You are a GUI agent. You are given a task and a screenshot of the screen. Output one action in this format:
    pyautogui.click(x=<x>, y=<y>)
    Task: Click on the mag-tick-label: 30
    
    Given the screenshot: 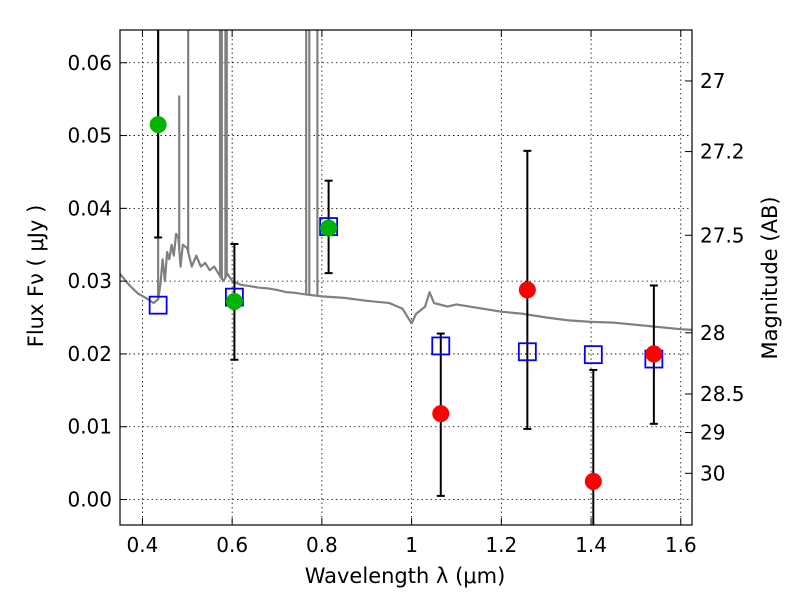 What is the action you would take?
    pyautogui.click(x=712, y=473)
    